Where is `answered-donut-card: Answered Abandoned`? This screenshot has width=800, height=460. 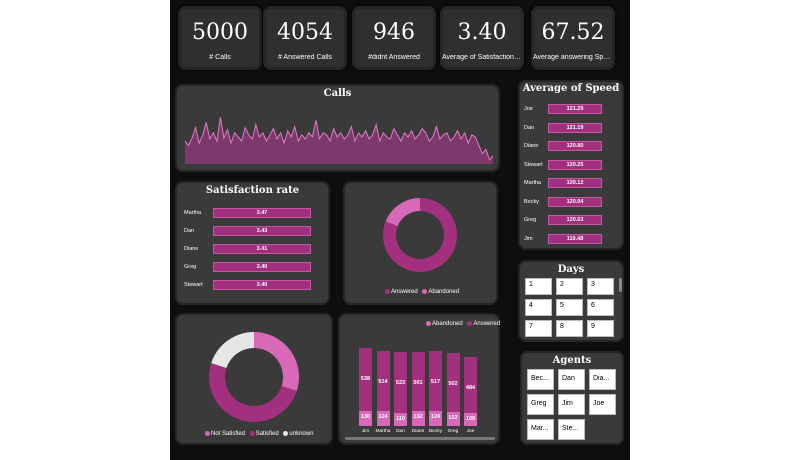 answered-donut-card: Answered Abandoned is located at coordinates (420, 243).